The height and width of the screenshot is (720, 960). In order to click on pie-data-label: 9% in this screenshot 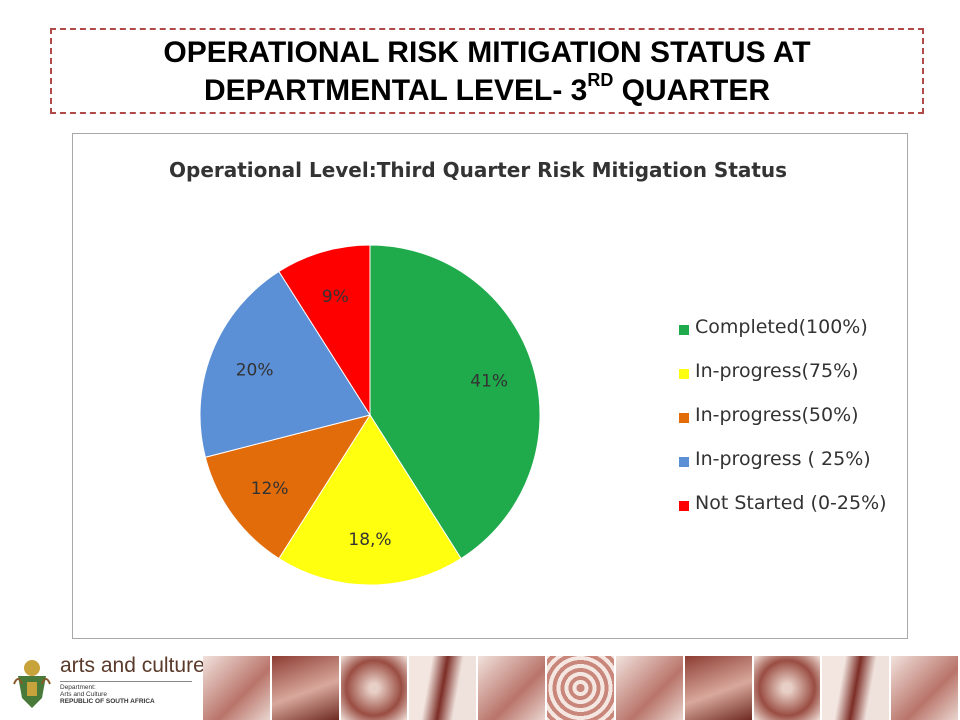, I will do `click(335, 297)`.